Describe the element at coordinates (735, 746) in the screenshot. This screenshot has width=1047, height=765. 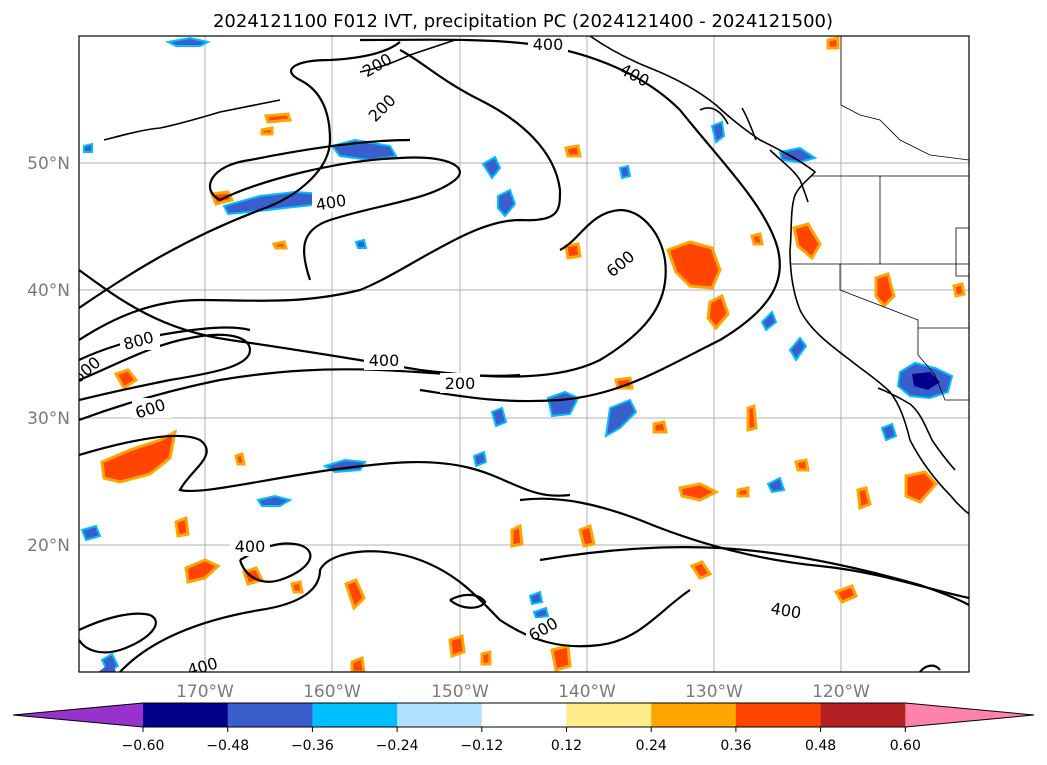
I see `colorbar-tick-label: 0.36` at that location.